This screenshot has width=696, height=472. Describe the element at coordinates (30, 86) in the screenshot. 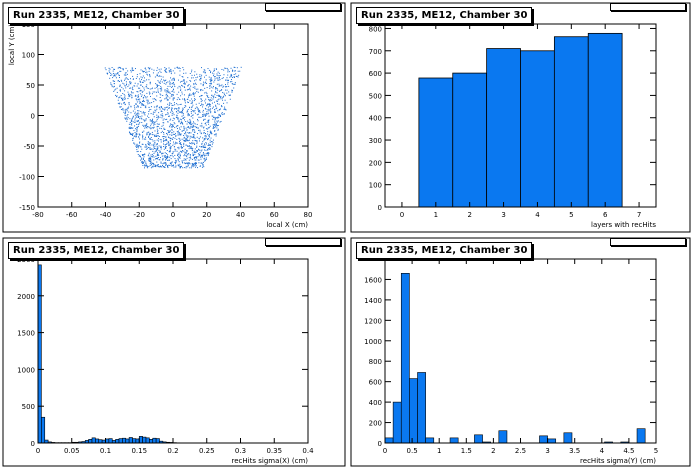

I see `y-tick-label: 50` at that location.